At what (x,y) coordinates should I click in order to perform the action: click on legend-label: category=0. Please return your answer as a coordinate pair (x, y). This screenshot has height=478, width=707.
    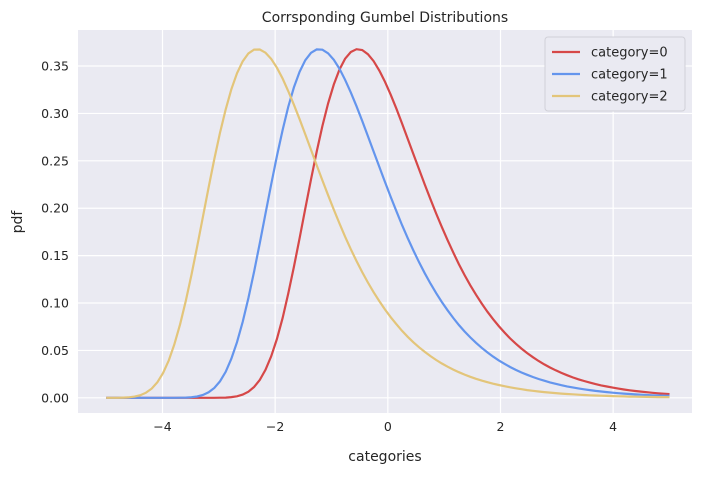
    Looking at the image, I should click on (629, 53).